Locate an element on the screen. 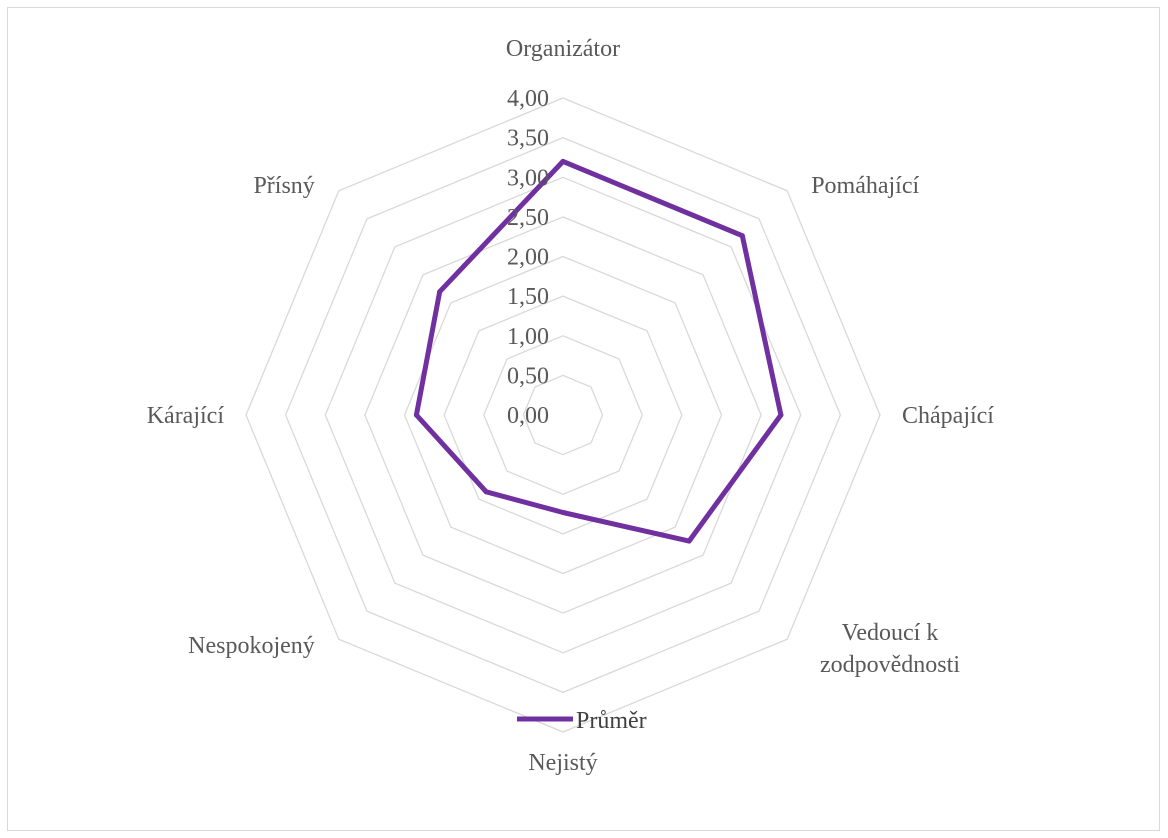 This screenshot has width=1168, height=838. tick-label: 1,50 is located at coordinates (528, 297).